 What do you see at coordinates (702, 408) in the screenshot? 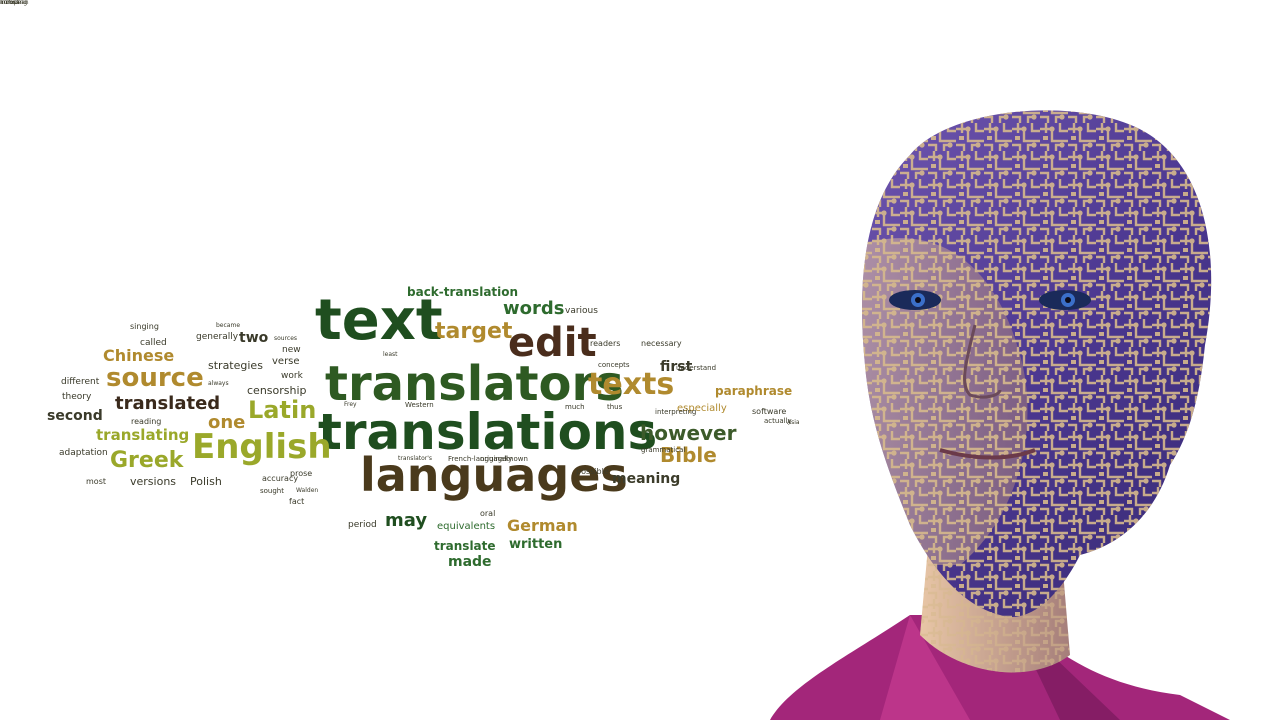
I see `word-34: especially` at bounding box center [702, 408].